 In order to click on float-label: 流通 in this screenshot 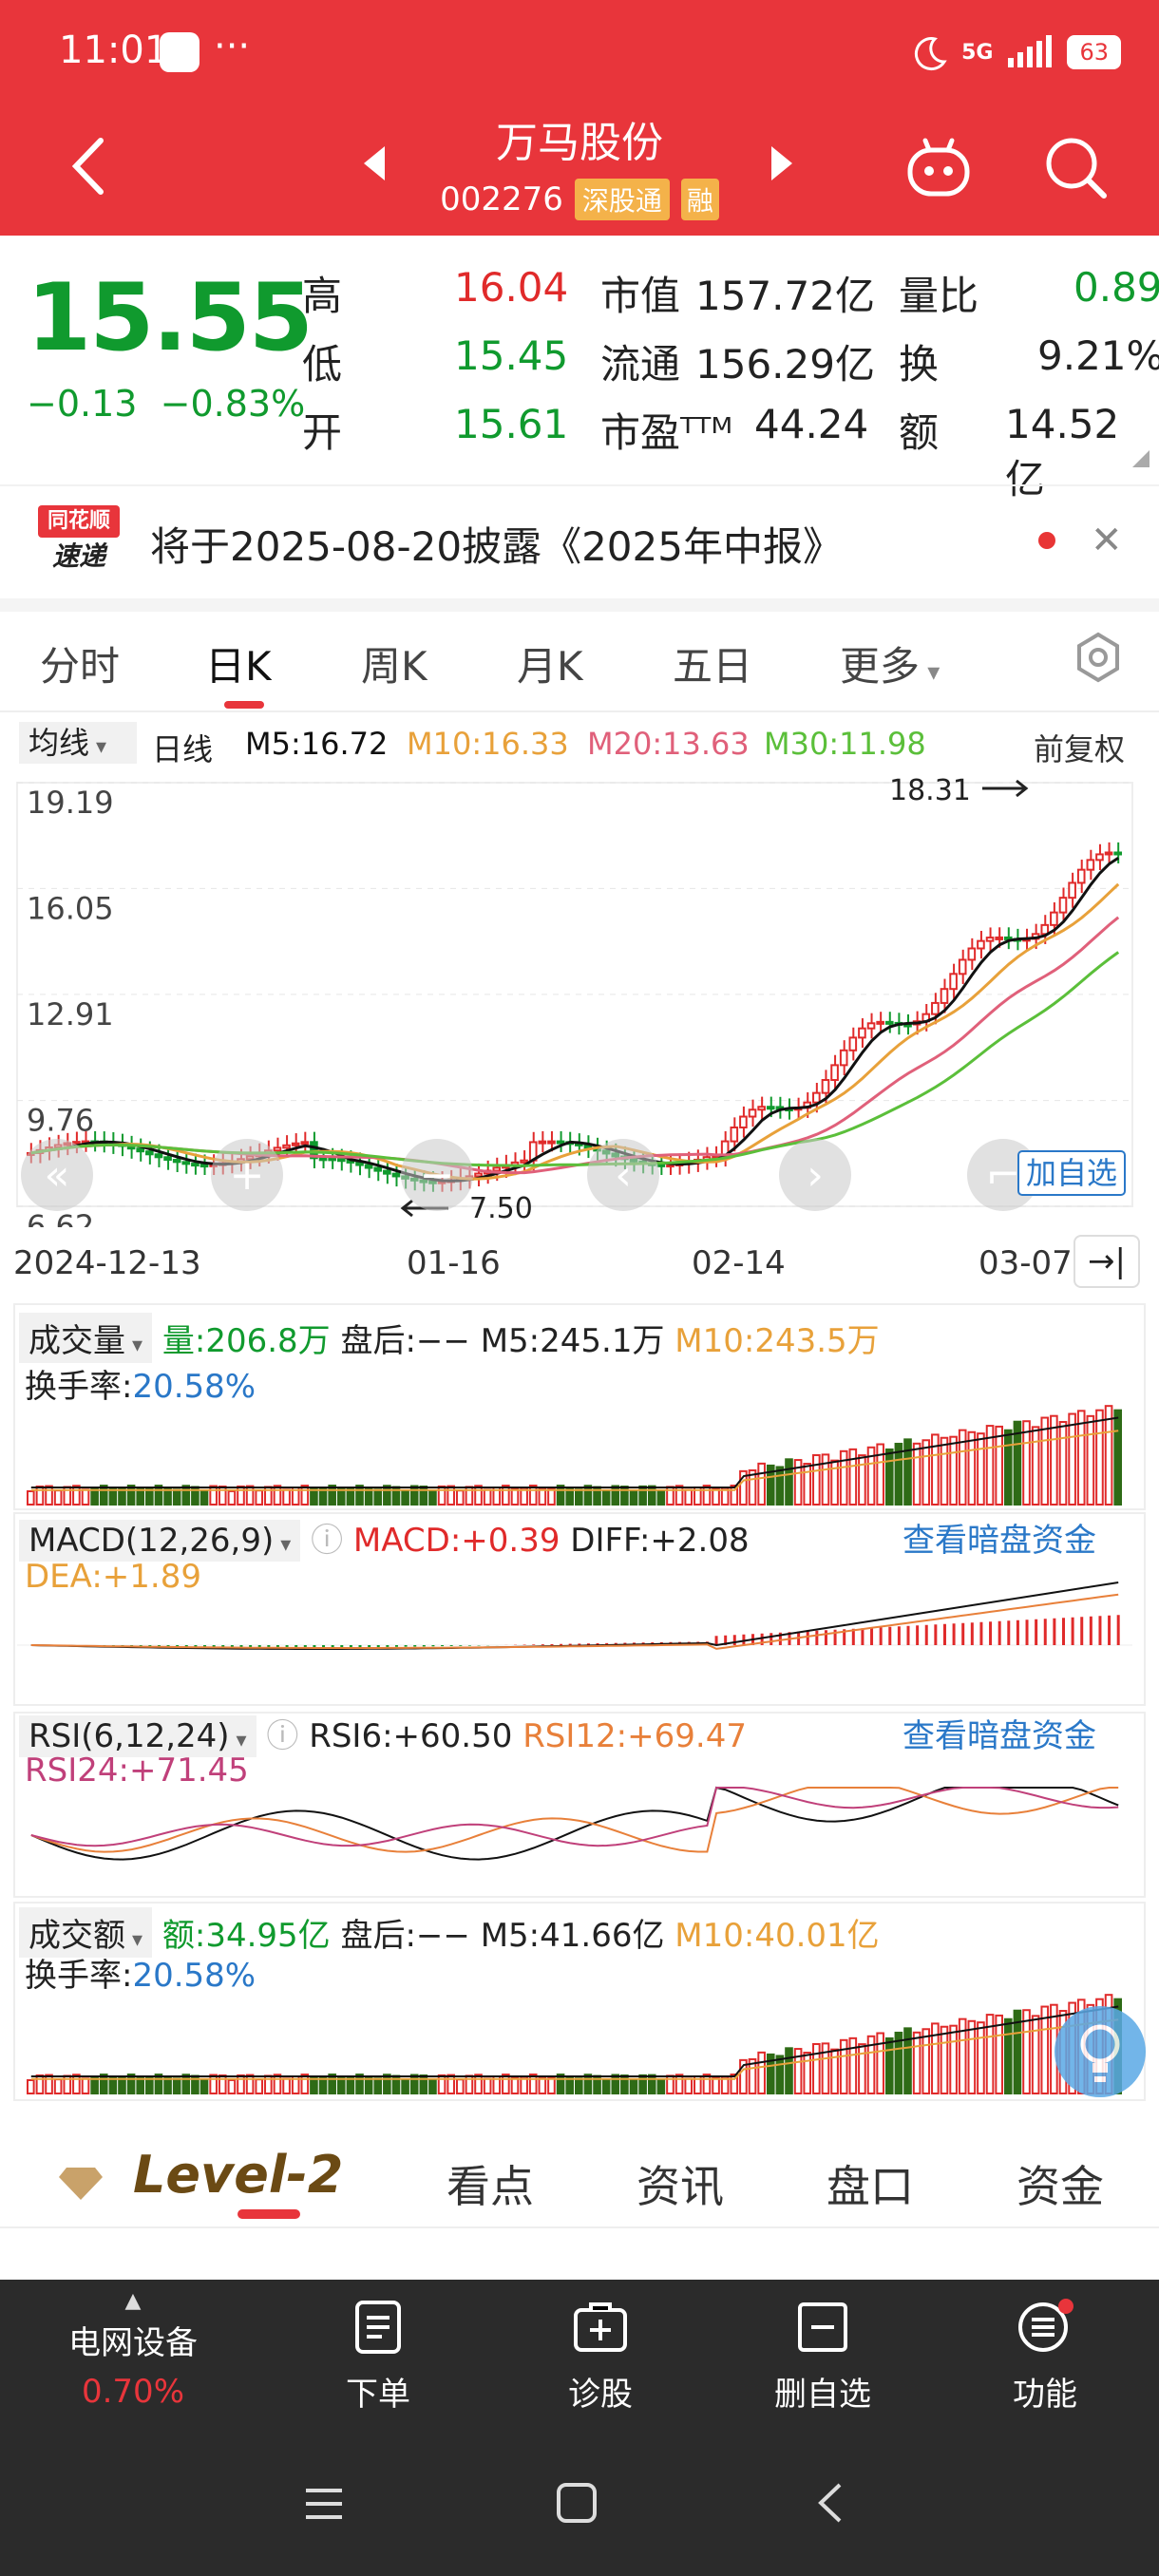, I will do `click(640, 364)`.